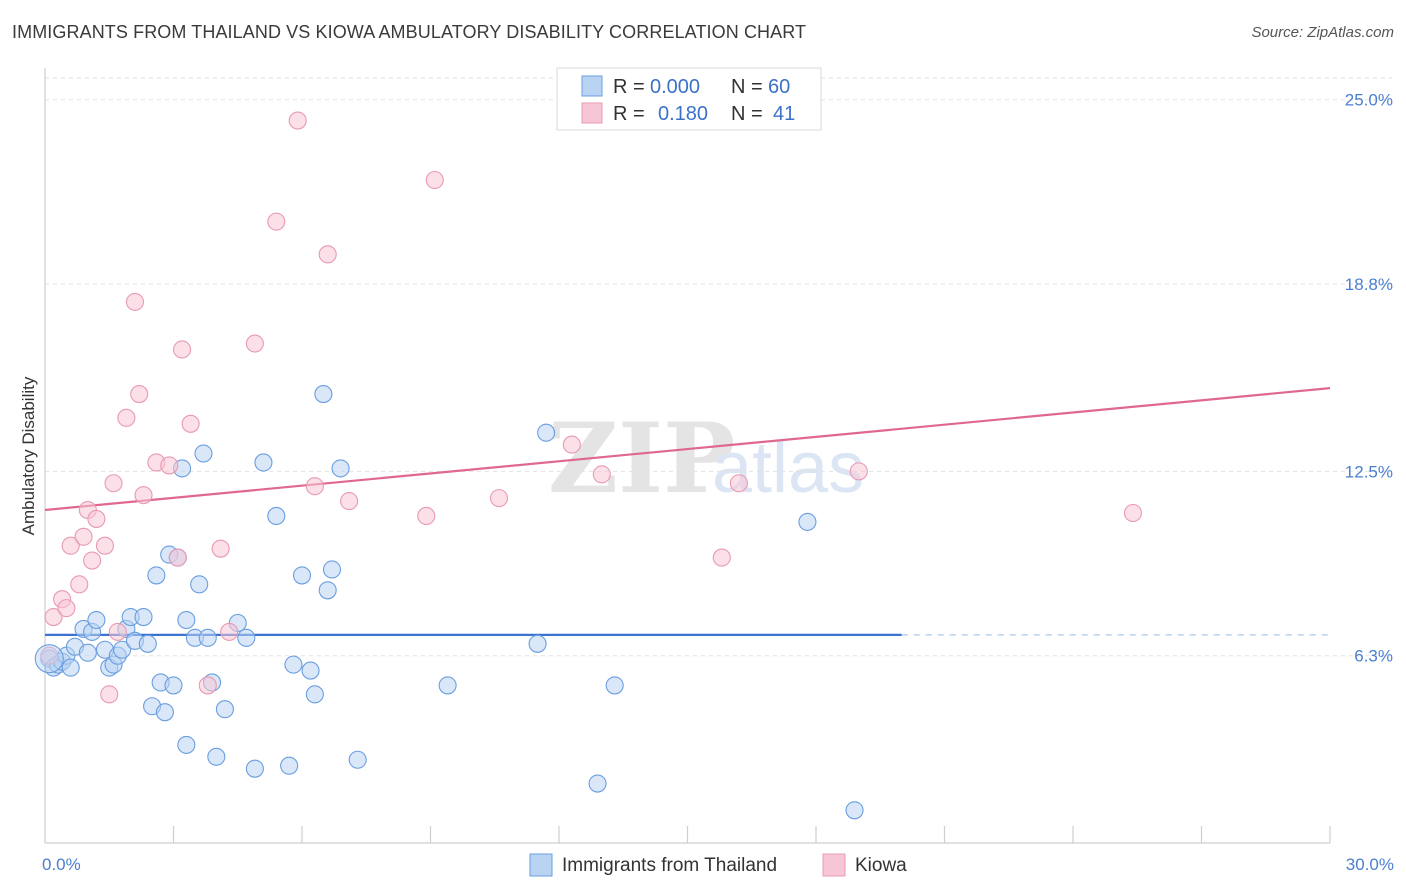 Image resolution: width=1406 pixels, height=892 pixels. I want to click on y-axis-label: Ambulatory Disability, so click(28, 455).